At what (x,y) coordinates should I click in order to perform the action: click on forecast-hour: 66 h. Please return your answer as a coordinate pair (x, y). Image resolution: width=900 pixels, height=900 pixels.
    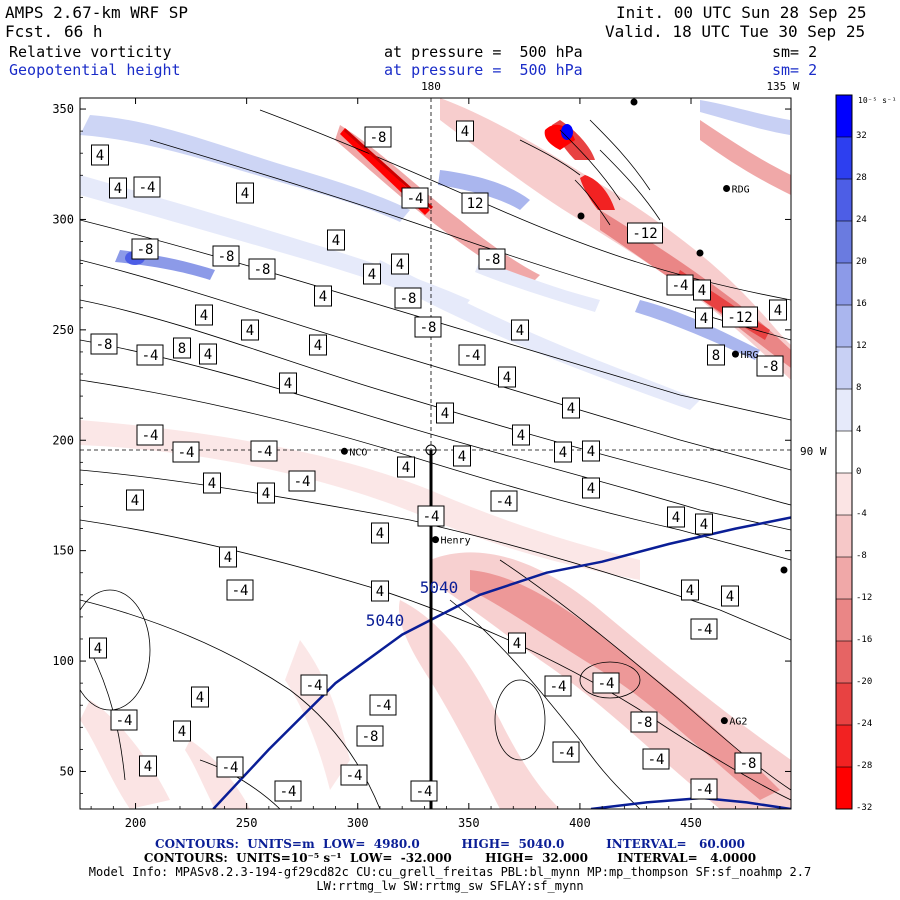
    Looking at the image, I should click on (83, 31).